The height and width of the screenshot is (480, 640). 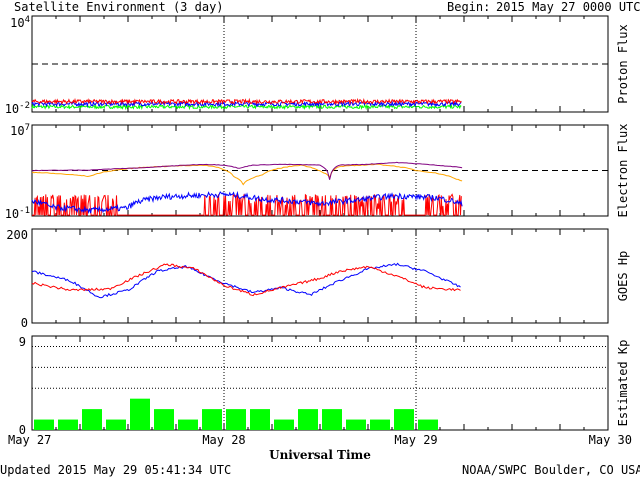 I want to click on hp-ytick-bottom: 0, so click(x=24, y=323).